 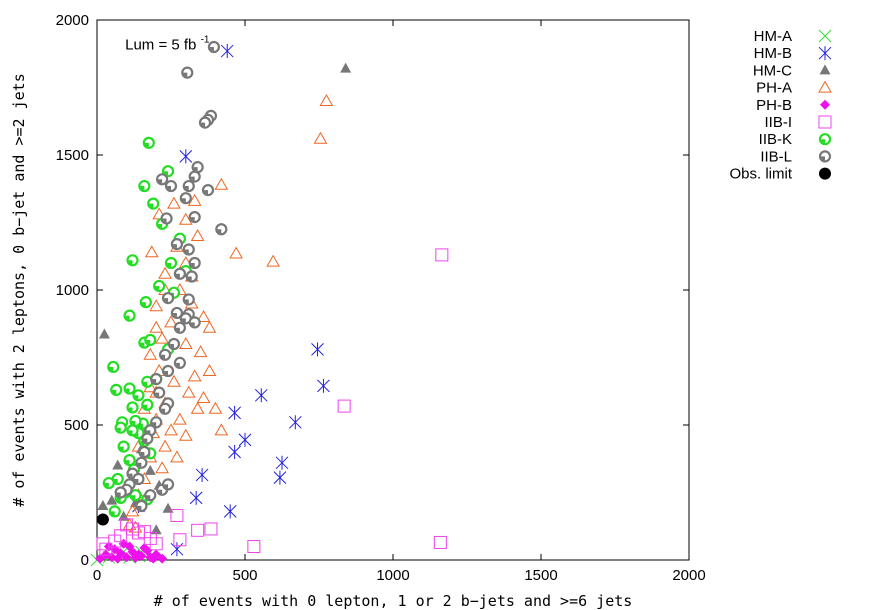 What do you see at coordinates (97, 575) in the screenshot?
I see `x-tick-label: 0` at bounding box center [97, 575].